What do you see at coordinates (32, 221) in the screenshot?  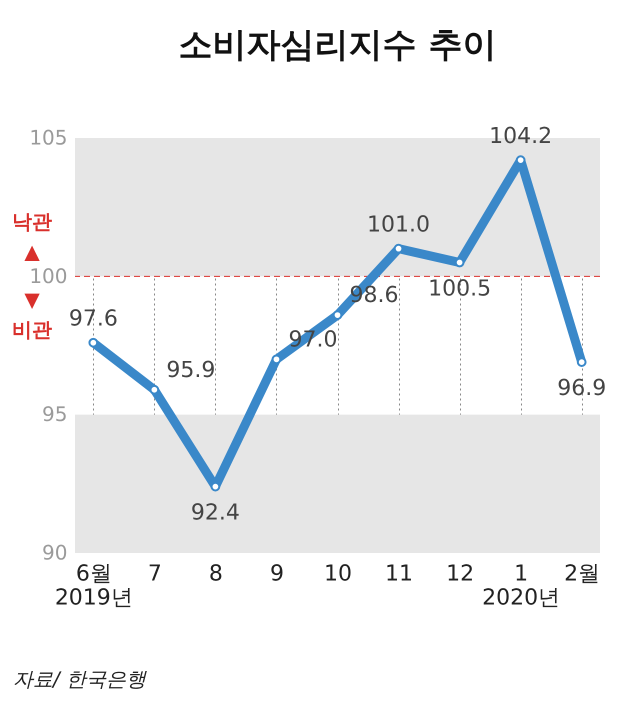 I see `text: 낙관` at bounding box center [32, 221].